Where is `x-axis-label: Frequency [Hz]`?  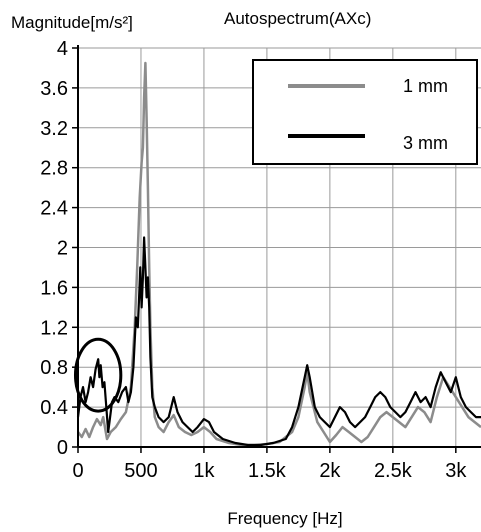
x-axis-label: Frequency [Hz] is located at coordinates (284, 518).